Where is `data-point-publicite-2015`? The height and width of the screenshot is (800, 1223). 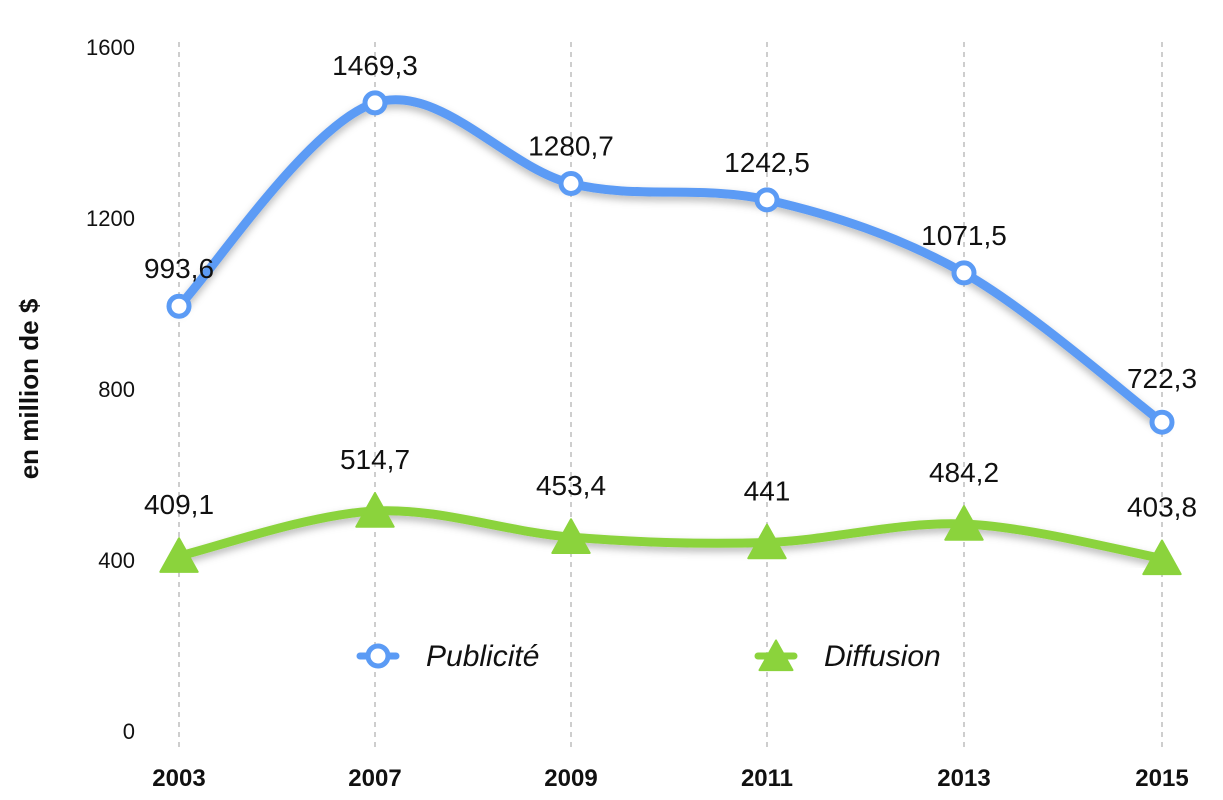
data-point-publicite-2015 is located at coordinates (1162, 422).